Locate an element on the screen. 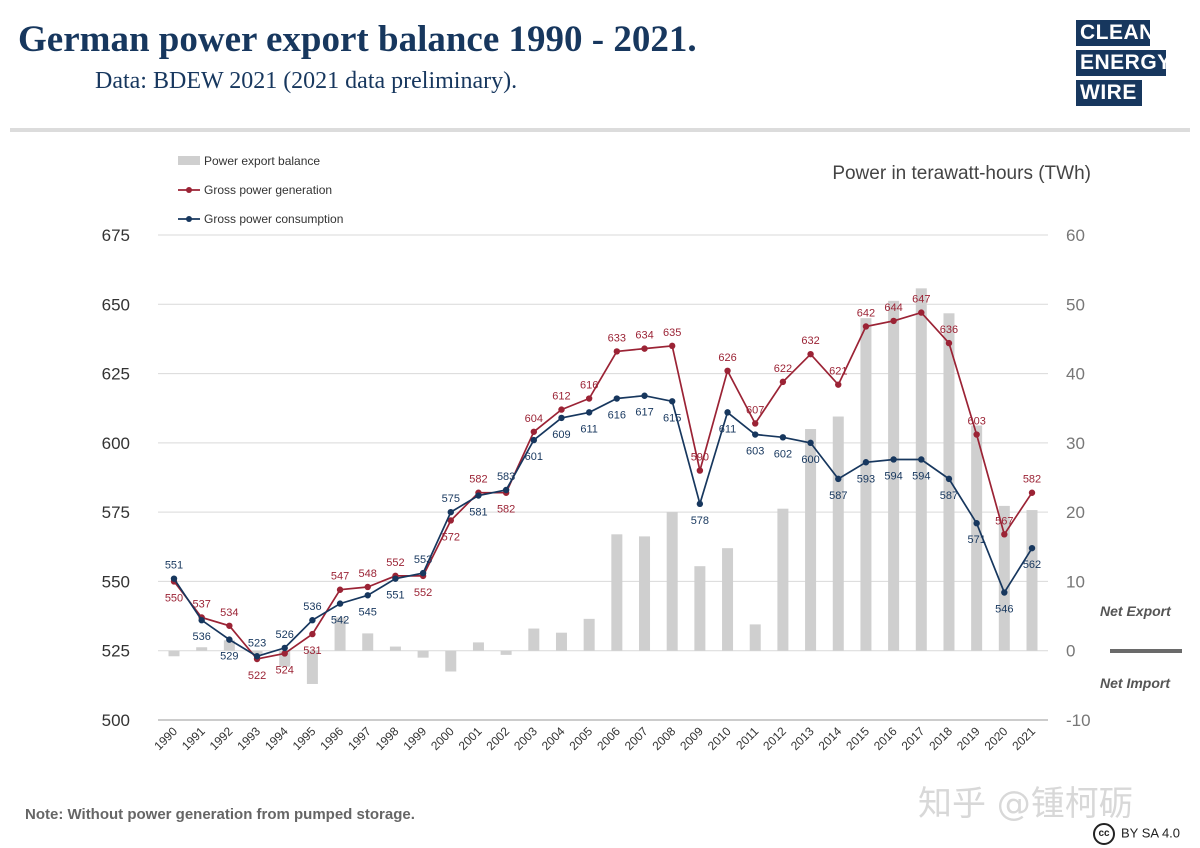 The height and width of the screenshot is (848, 1200). generation-data-label: 634 is located at coordinates (644, 336).